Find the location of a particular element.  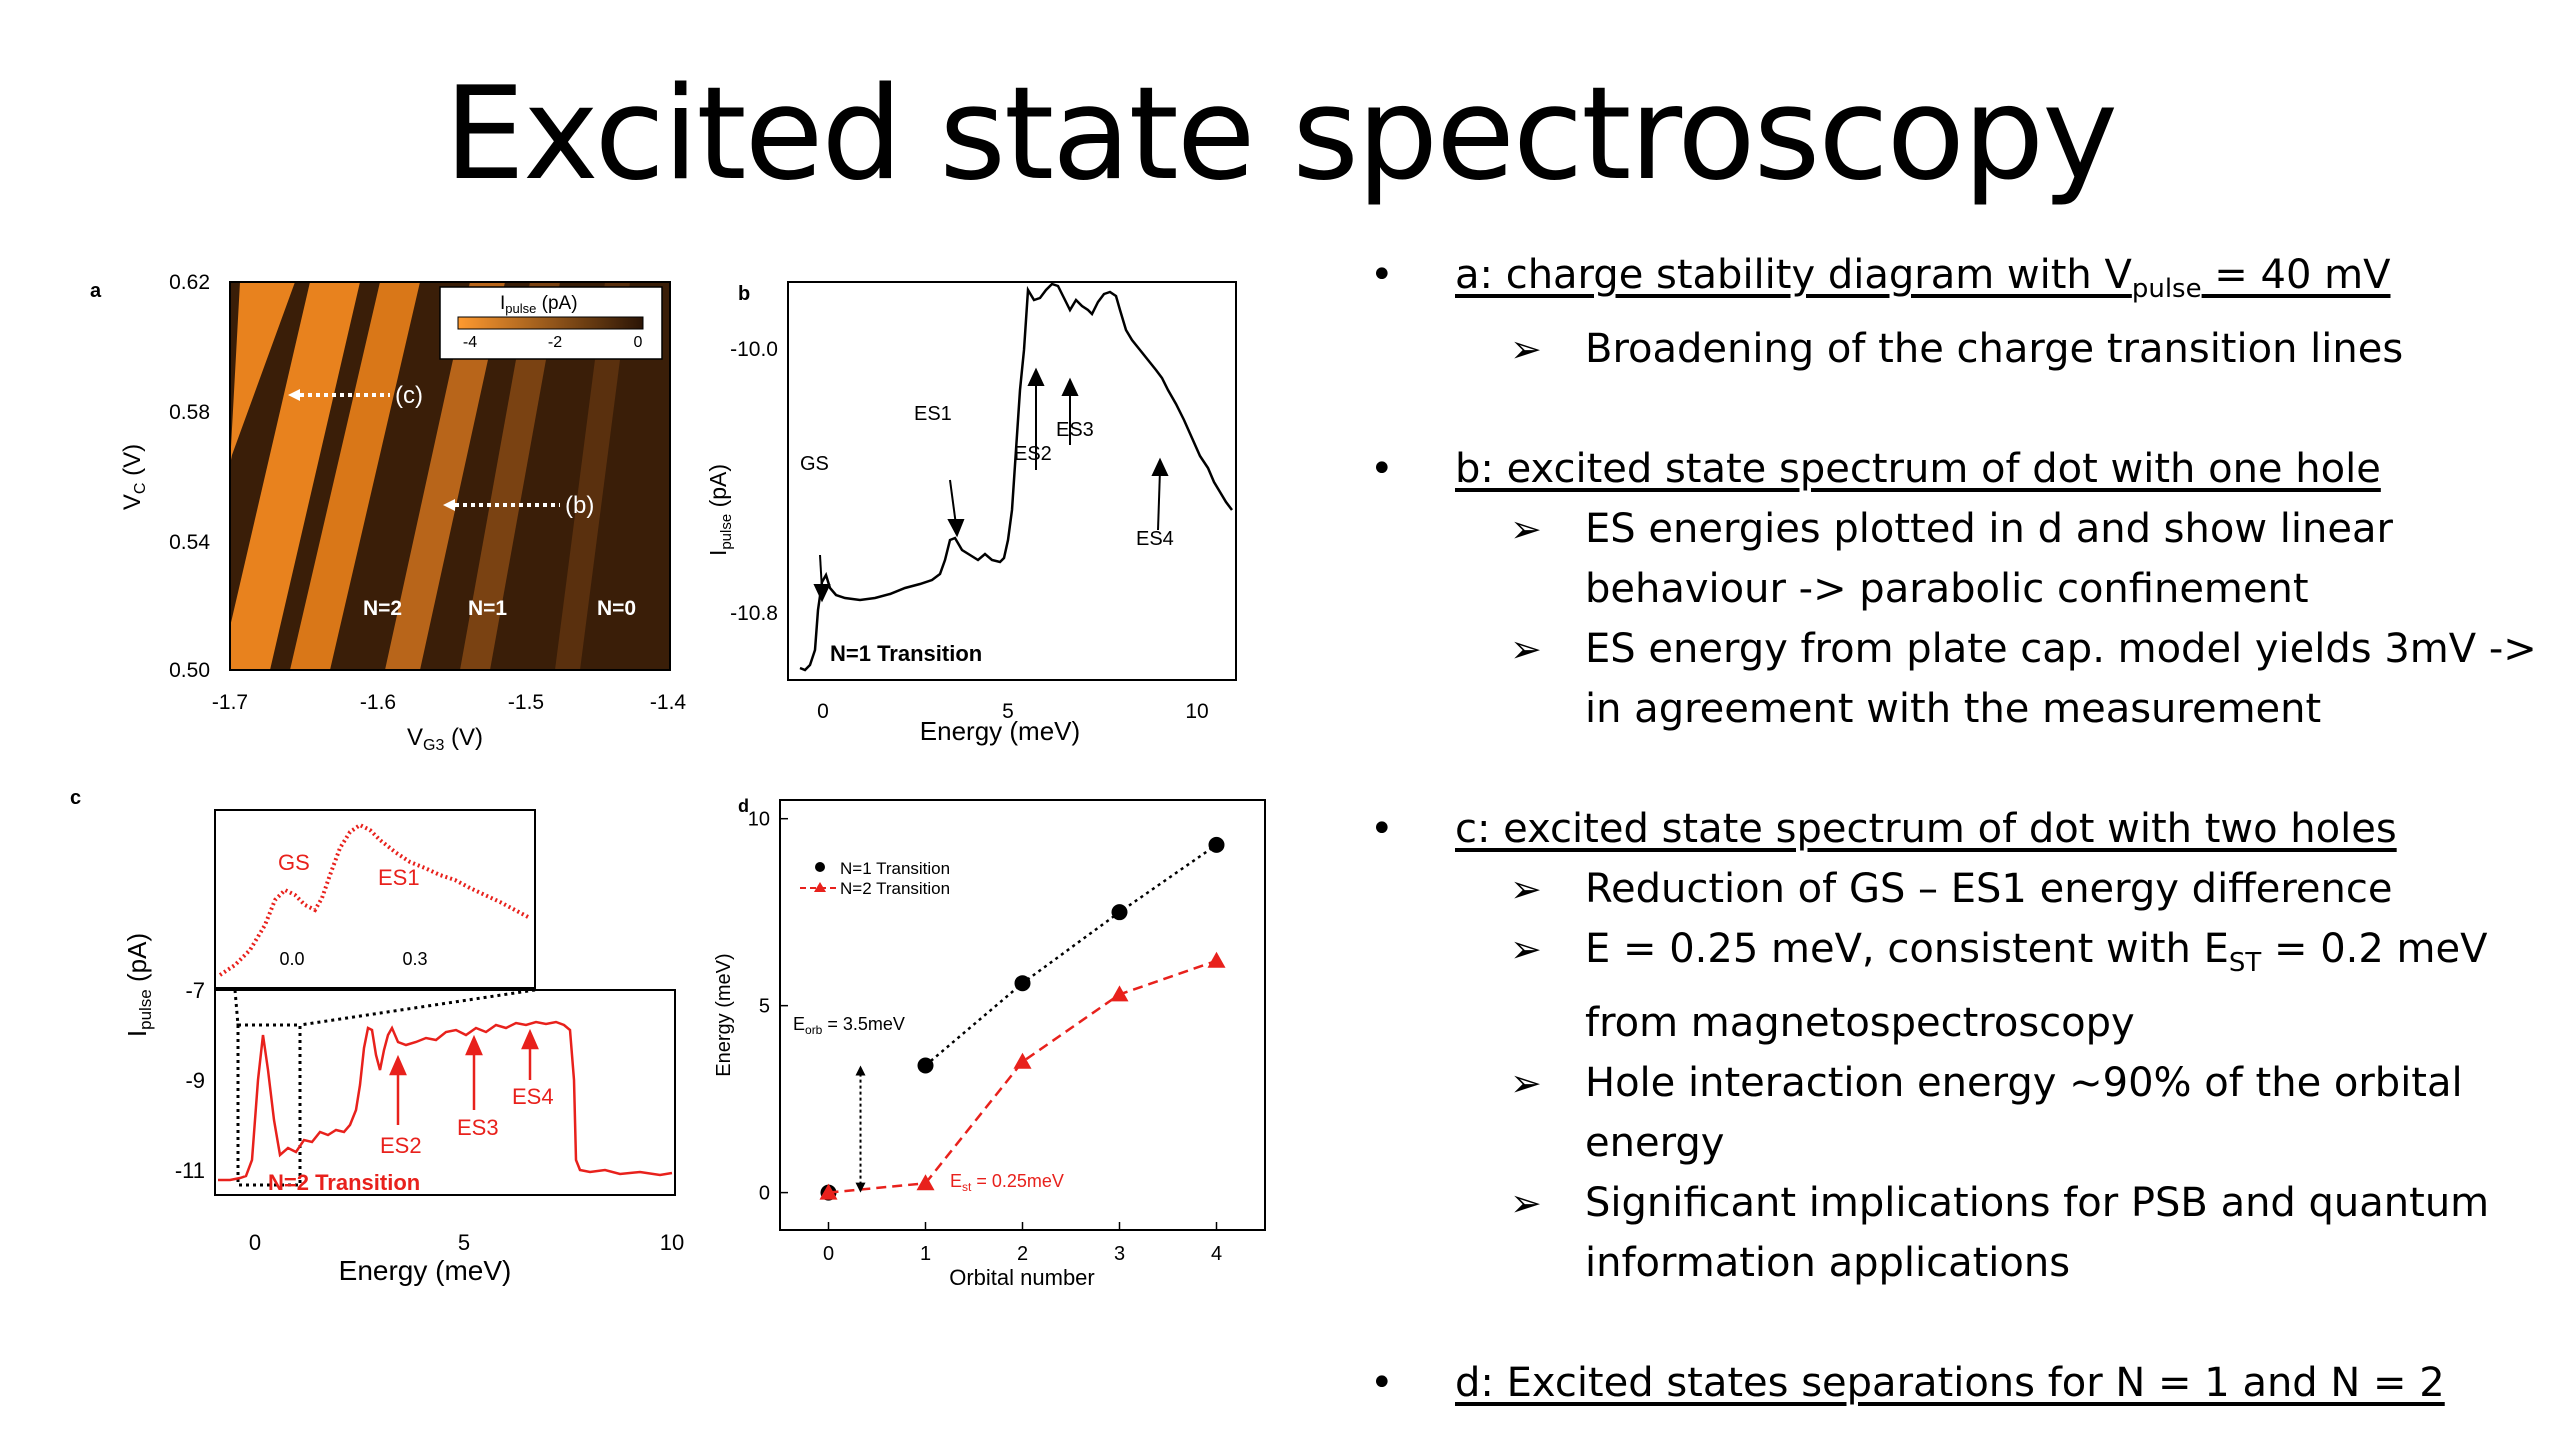

label-n2: N=2 is located at coordinates (382, 608).